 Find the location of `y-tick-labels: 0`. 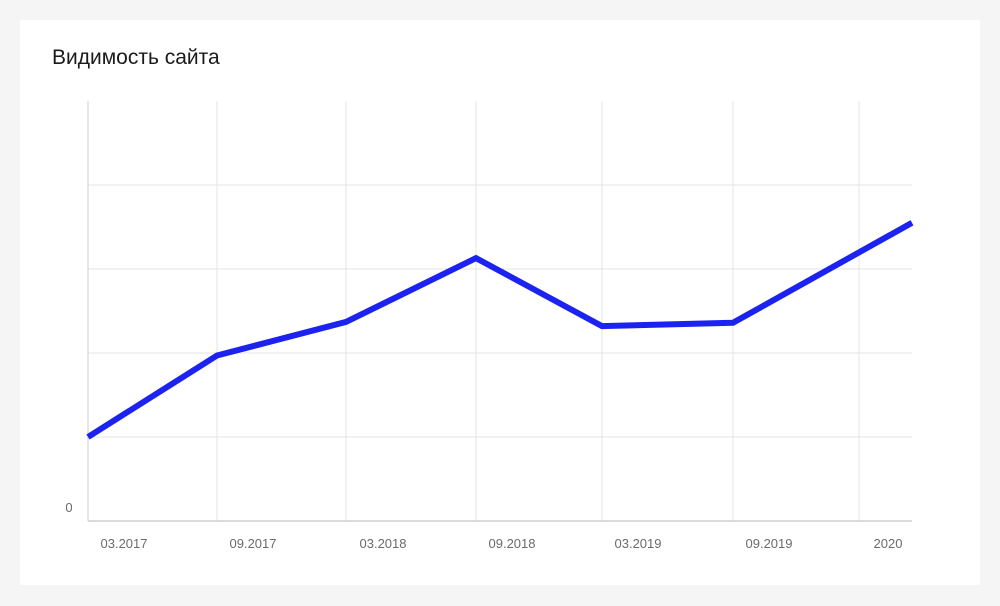

y-tick-labels: 0 is located at coordinates (68, 507).